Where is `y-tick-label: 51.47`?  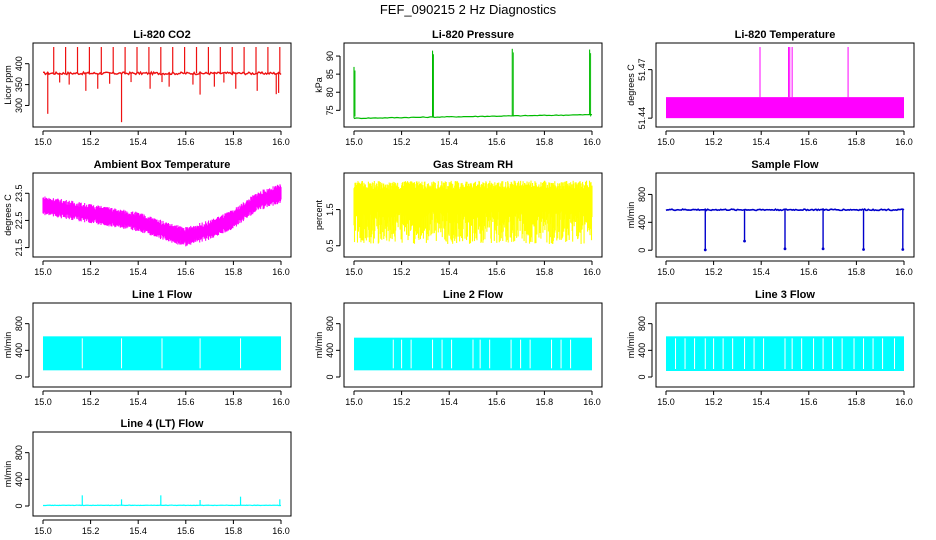 y-tick-label: 51.47 is located at coordinates (642, 69).